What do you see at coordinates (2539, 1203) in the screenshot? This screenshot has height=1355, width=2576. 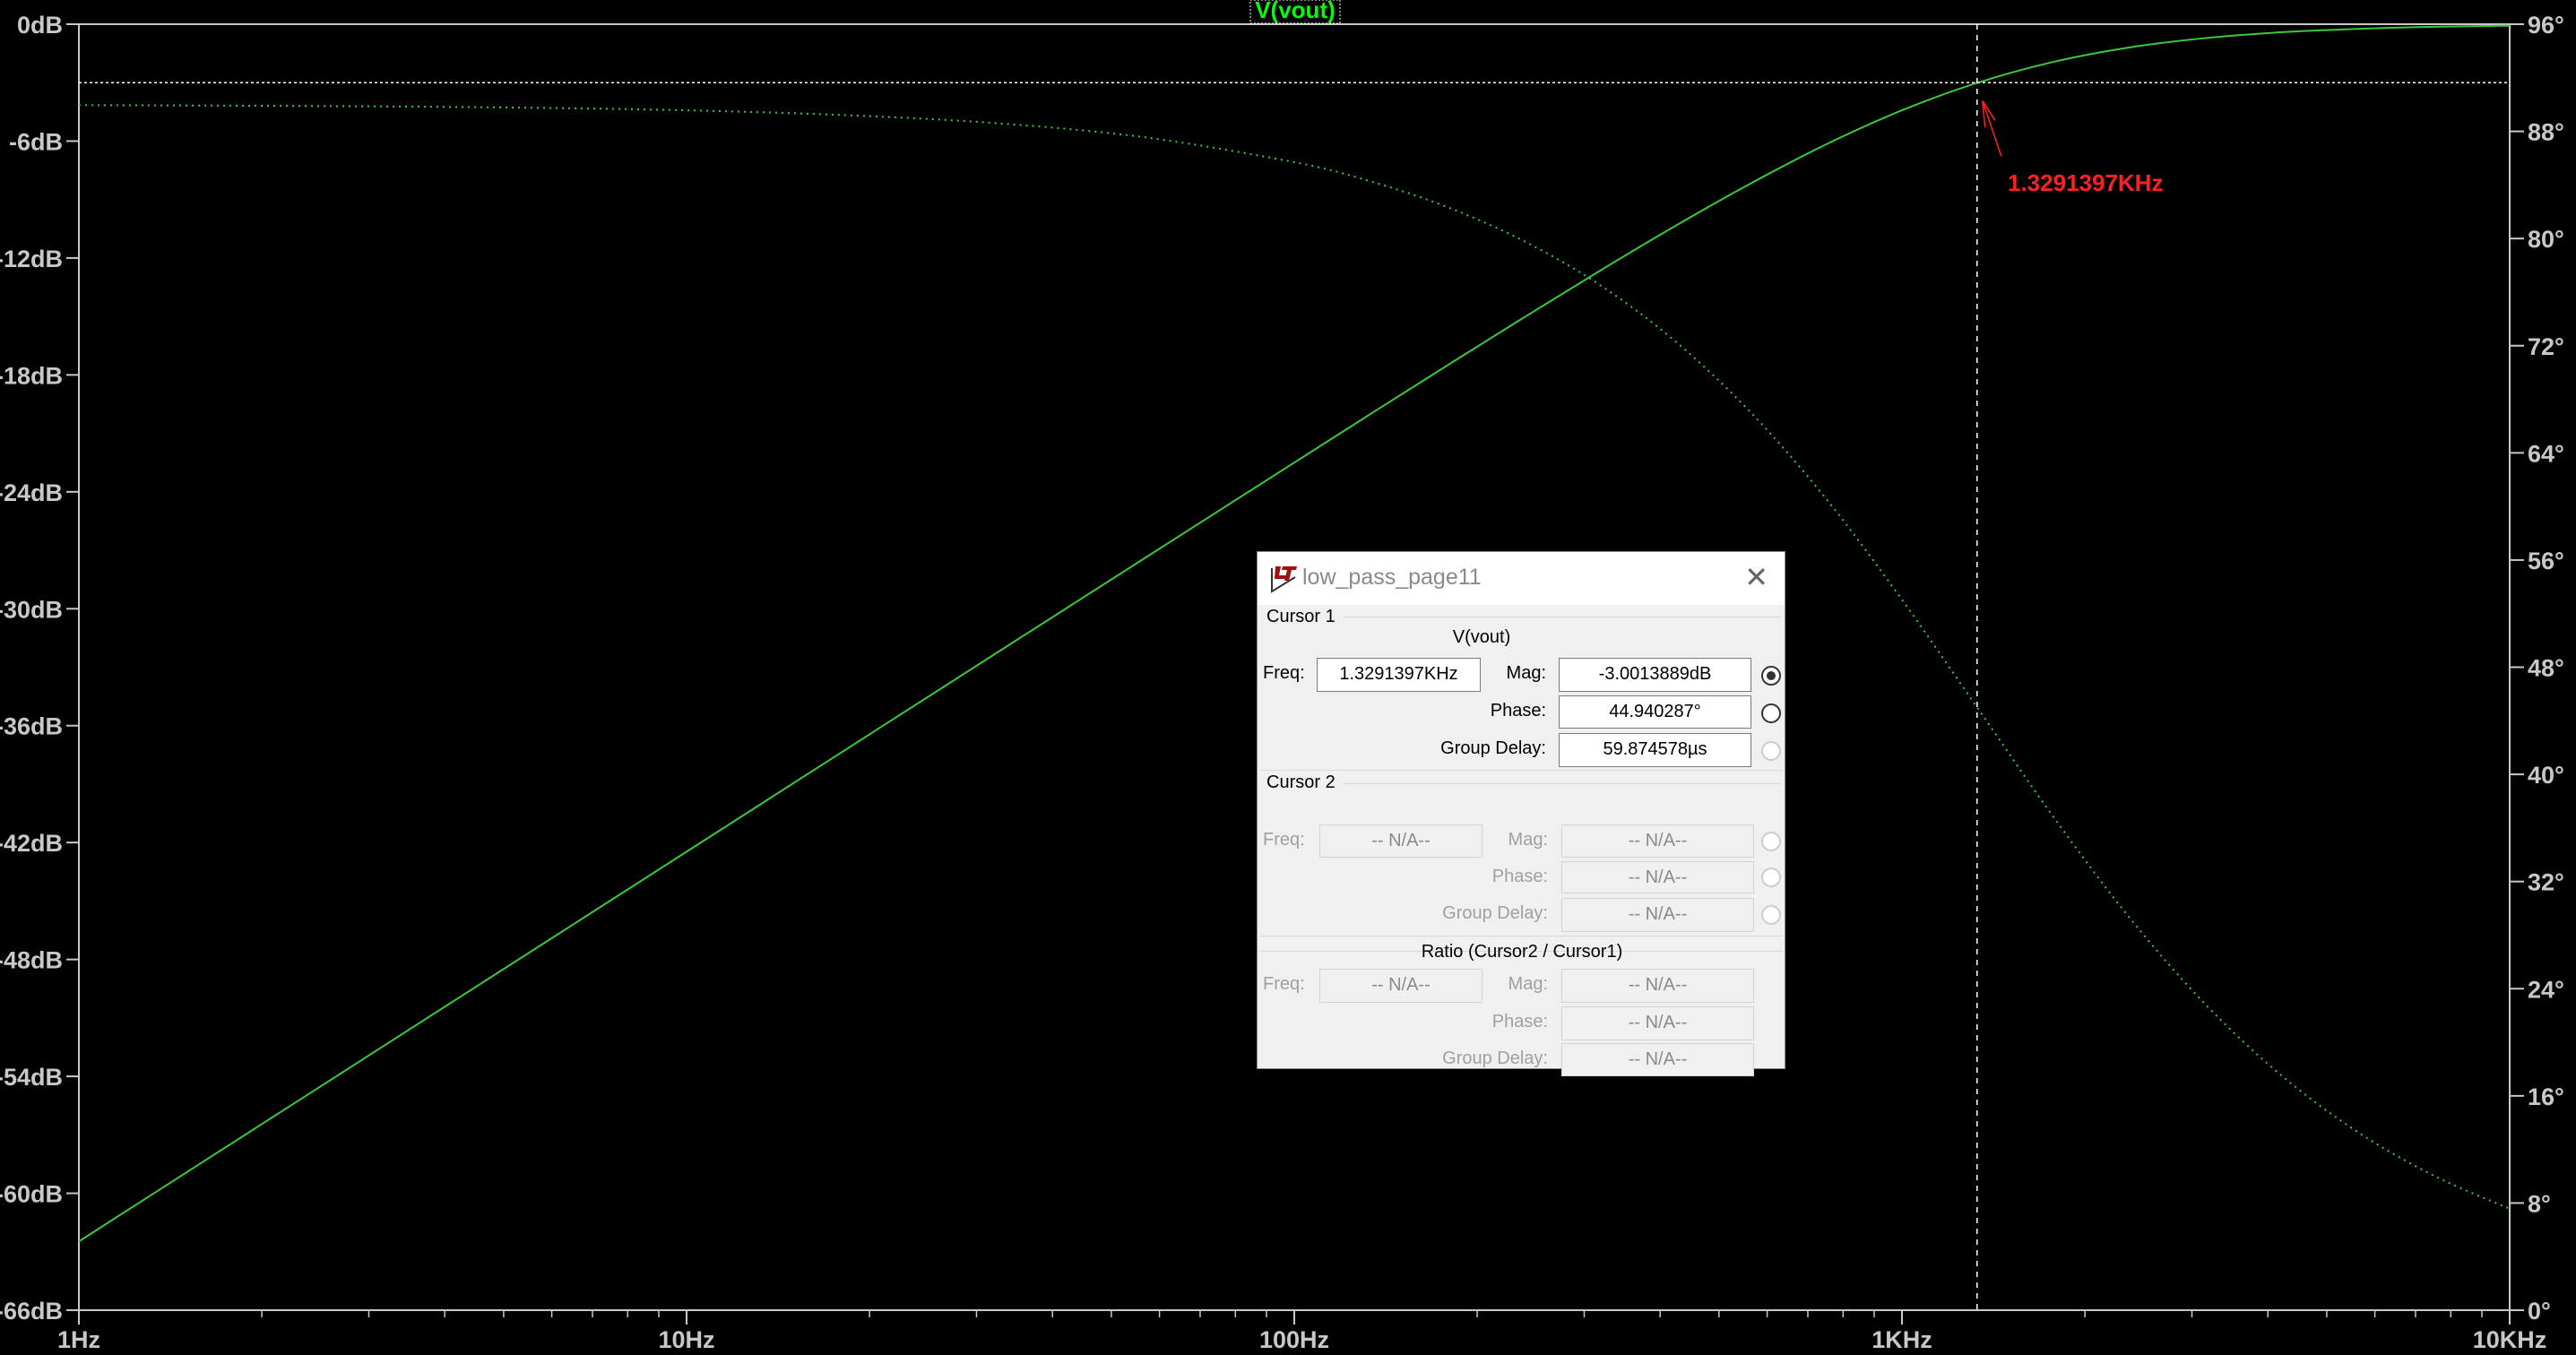 I see `right-axis-tick-label: 8°` at bounding box center [2539, 1203].